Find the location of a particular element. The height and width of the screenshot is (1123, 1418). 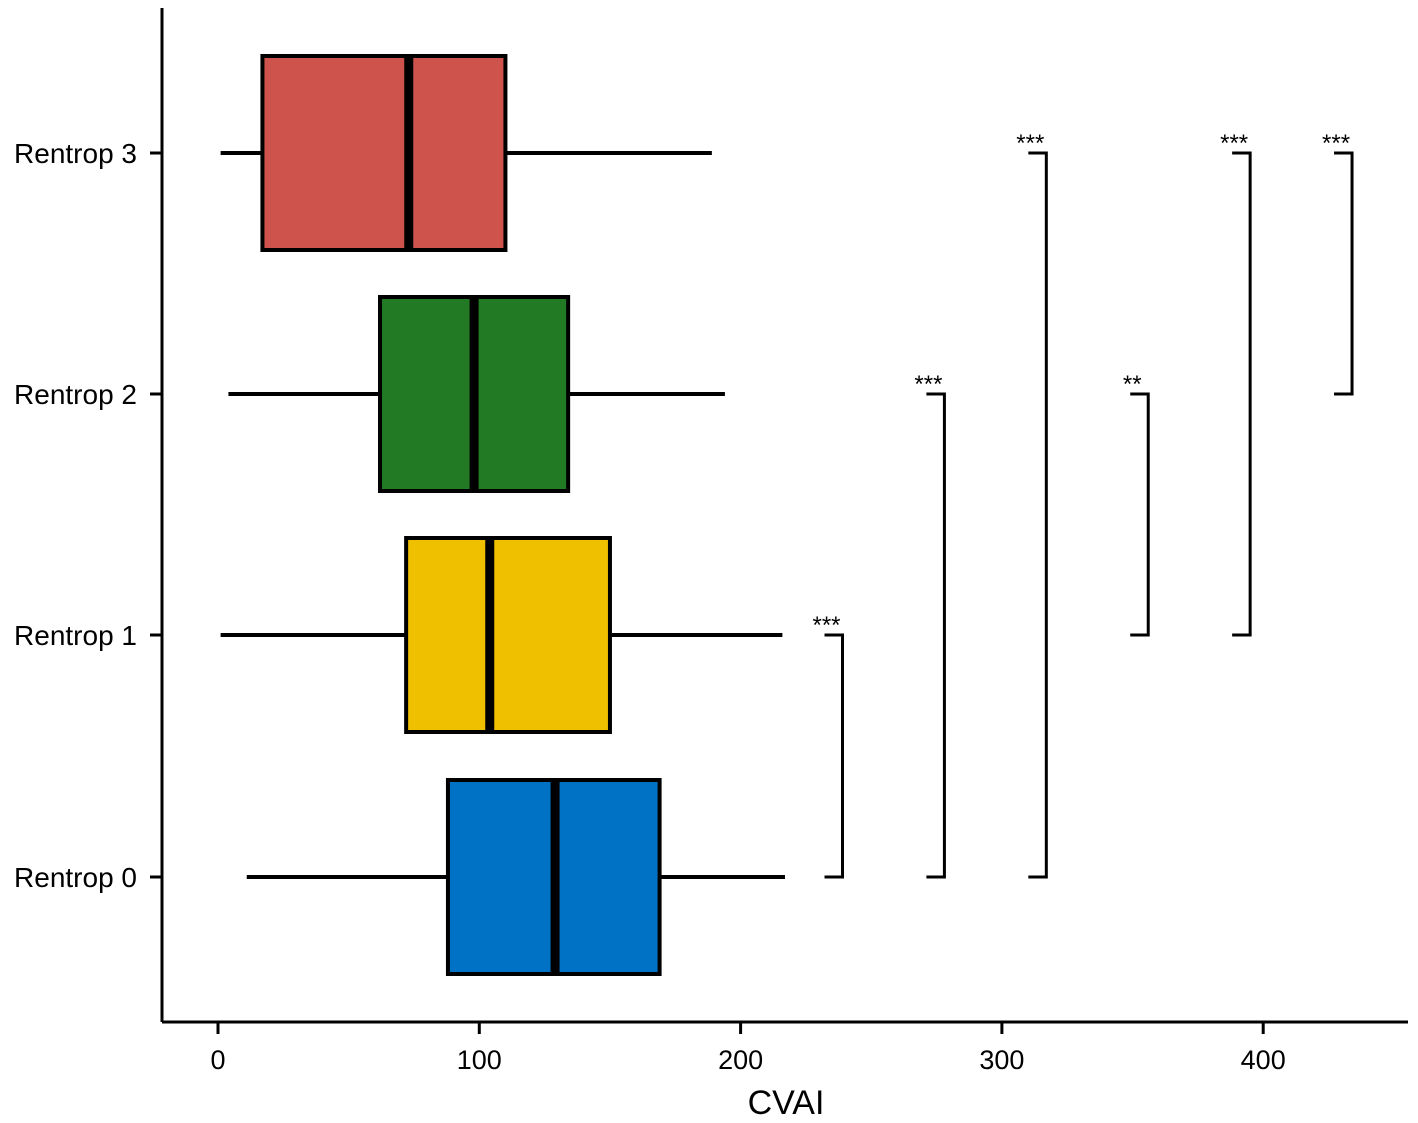

y-tick-label: Rentrop 3 is located at coordinates (75, 153).